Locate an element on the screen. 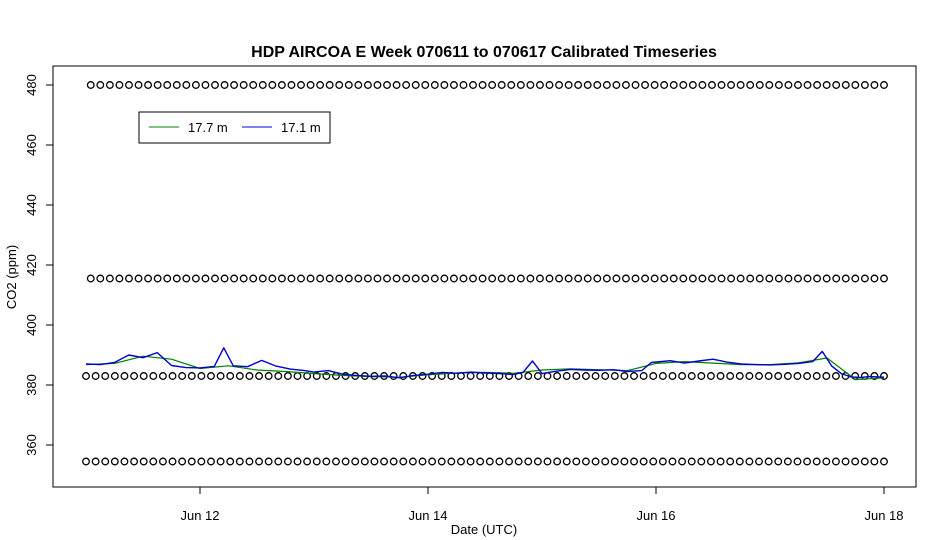 Image resolution: width=936 pixels, height=540 pixels. x-axis-label: Date (UTC) is located at coordinates (484, 529).